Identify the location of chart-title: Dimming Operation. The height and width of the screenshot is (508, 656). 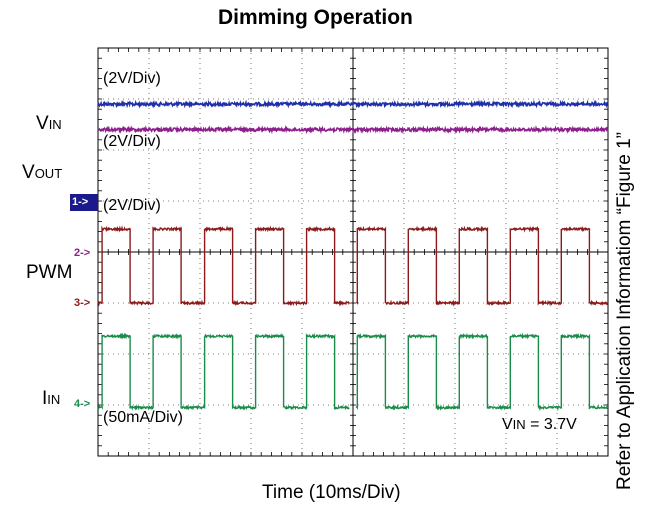
(315, 17).